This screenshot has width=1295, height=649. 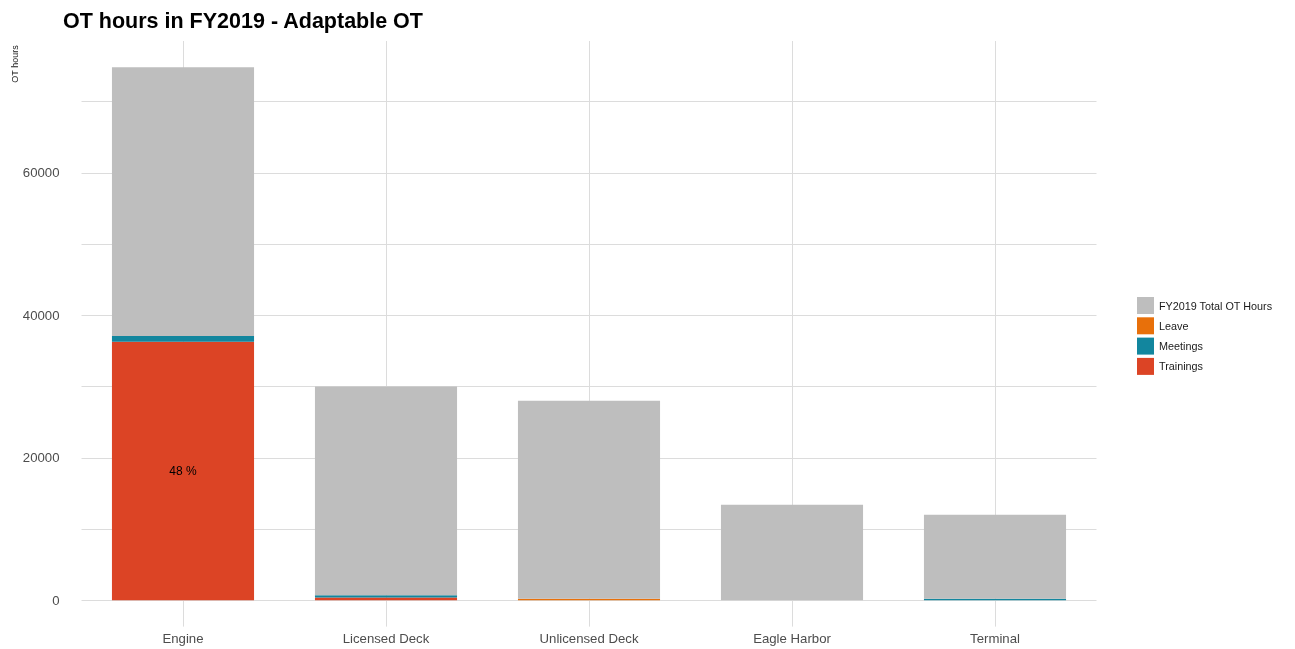 What do you see at coordinates (41, 173) in the screenshot?
I see `y-tick-label: 60000` at bounding box center [41, 173].